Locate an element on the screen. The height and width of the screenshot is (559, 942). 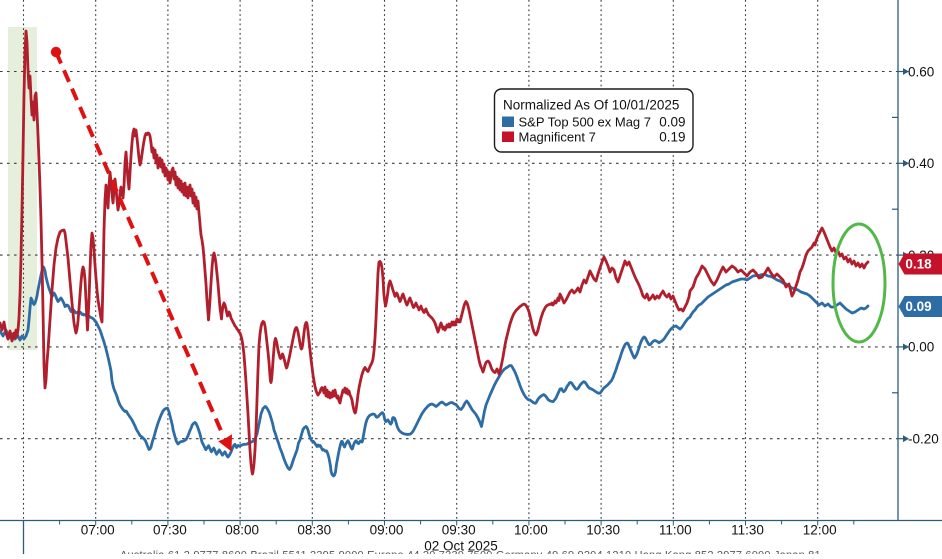
svg-text: Normalized As Of 10/01/2025 is located at coordinates (591, 105).